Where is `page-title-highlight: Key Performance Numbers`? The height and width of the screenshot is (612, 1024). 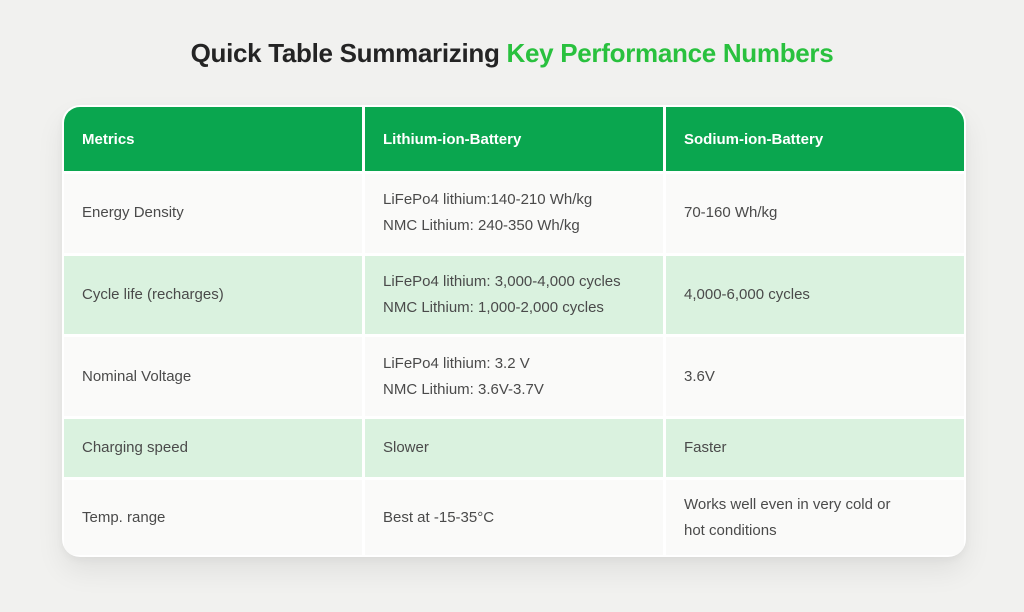 page-title-highlight: Key Performance Numbers is located at coordinates (670, 53).